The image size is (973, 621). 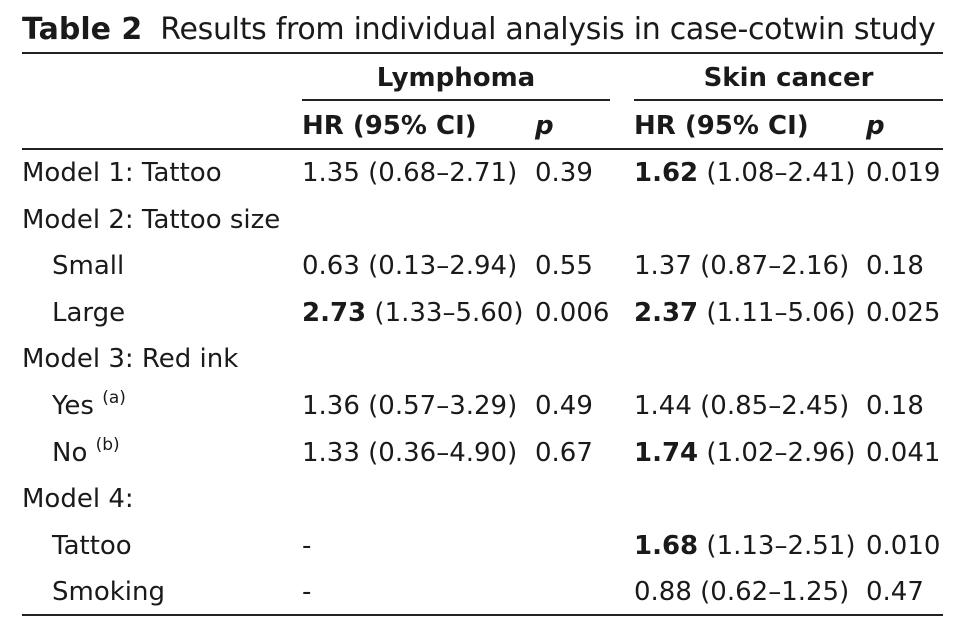 I want to click on table-row: Model 3: Red ink, so click(x=486, y=359).